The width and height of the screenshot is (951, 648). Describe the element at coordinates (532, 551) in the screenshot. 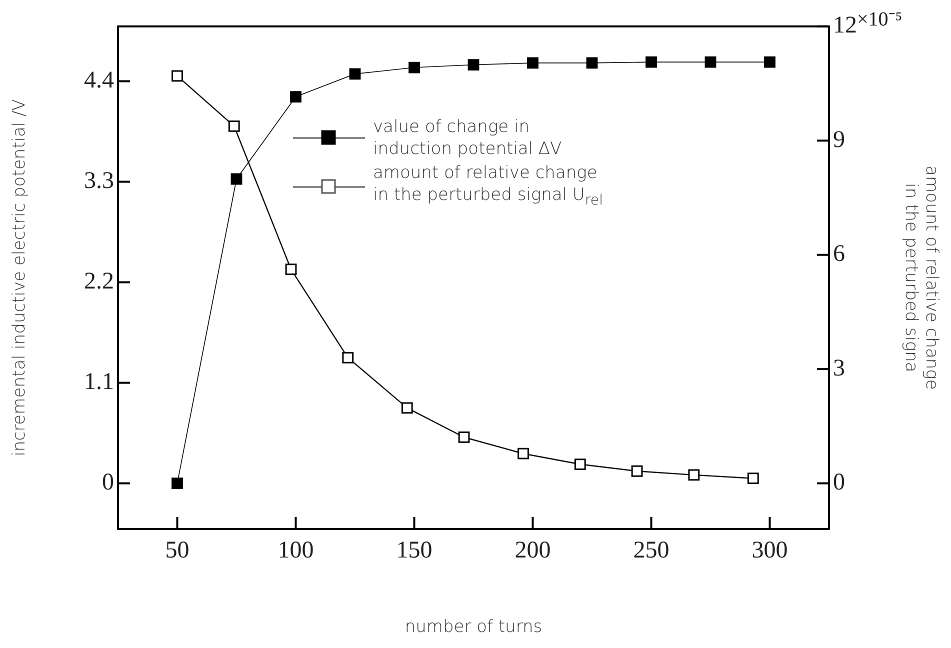

I see `x-tick-label: 200` at that location.